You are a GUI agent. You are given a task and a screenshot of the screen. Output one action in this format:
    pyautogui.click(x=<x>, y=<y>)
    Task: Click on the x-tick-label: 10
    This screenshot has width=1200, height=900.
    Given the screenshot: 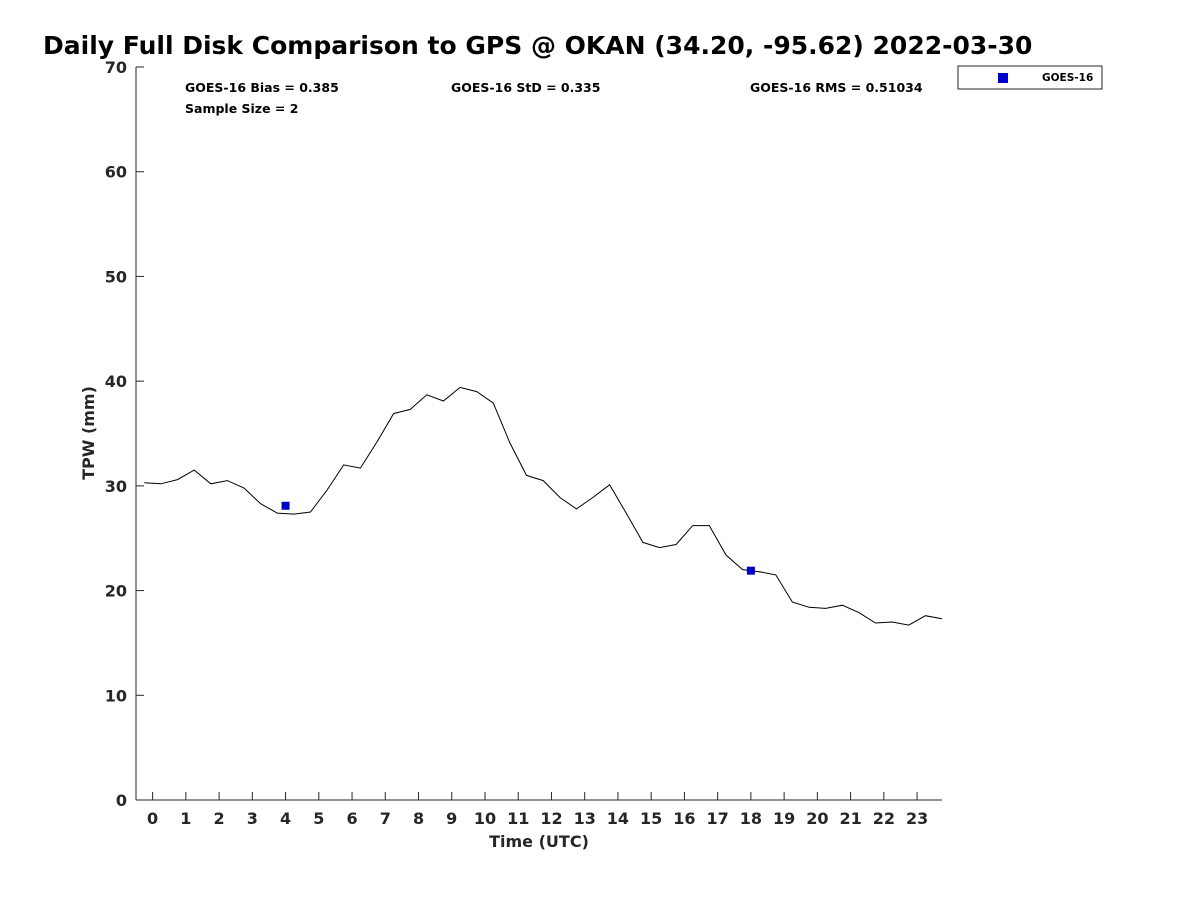 What is the action you would take?
    pyautogui.click(x=485, y=818)
    